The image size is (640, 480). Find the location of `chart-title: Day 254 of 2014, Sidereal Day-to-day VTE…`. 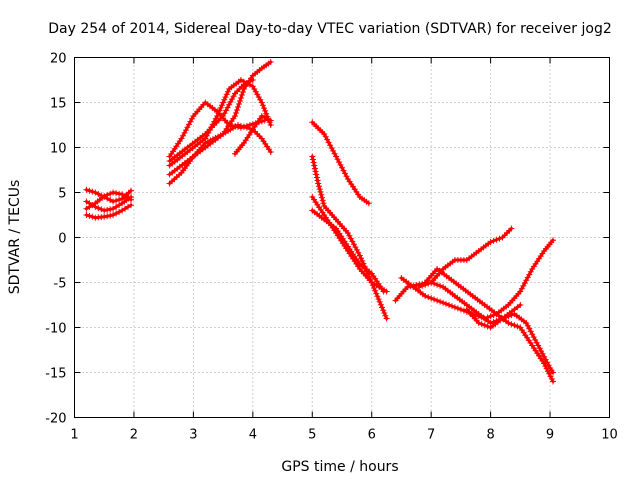

chart-title: Day 254 of 2014, Sidereal Day-to-day VTE… is located at coordinates (329, 29).